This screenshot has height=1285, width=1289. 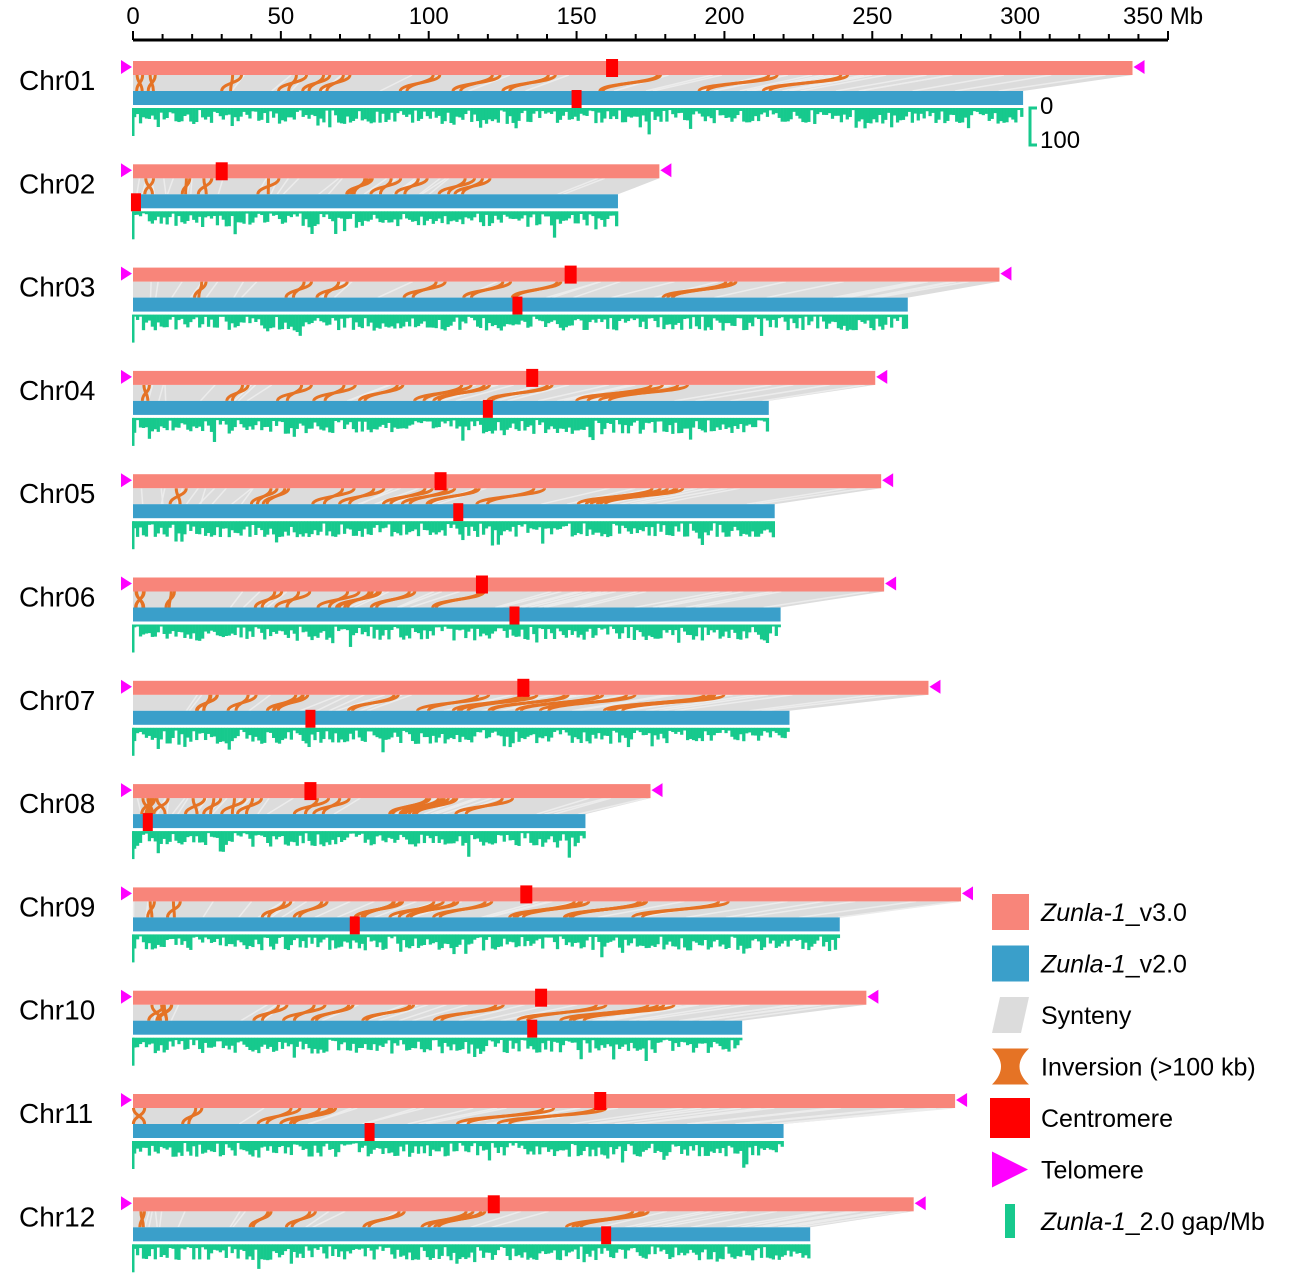 What do you see at coordinates (126, 686) in the screenshot?
I see `telomere-left` at bounding box center [126, 686].